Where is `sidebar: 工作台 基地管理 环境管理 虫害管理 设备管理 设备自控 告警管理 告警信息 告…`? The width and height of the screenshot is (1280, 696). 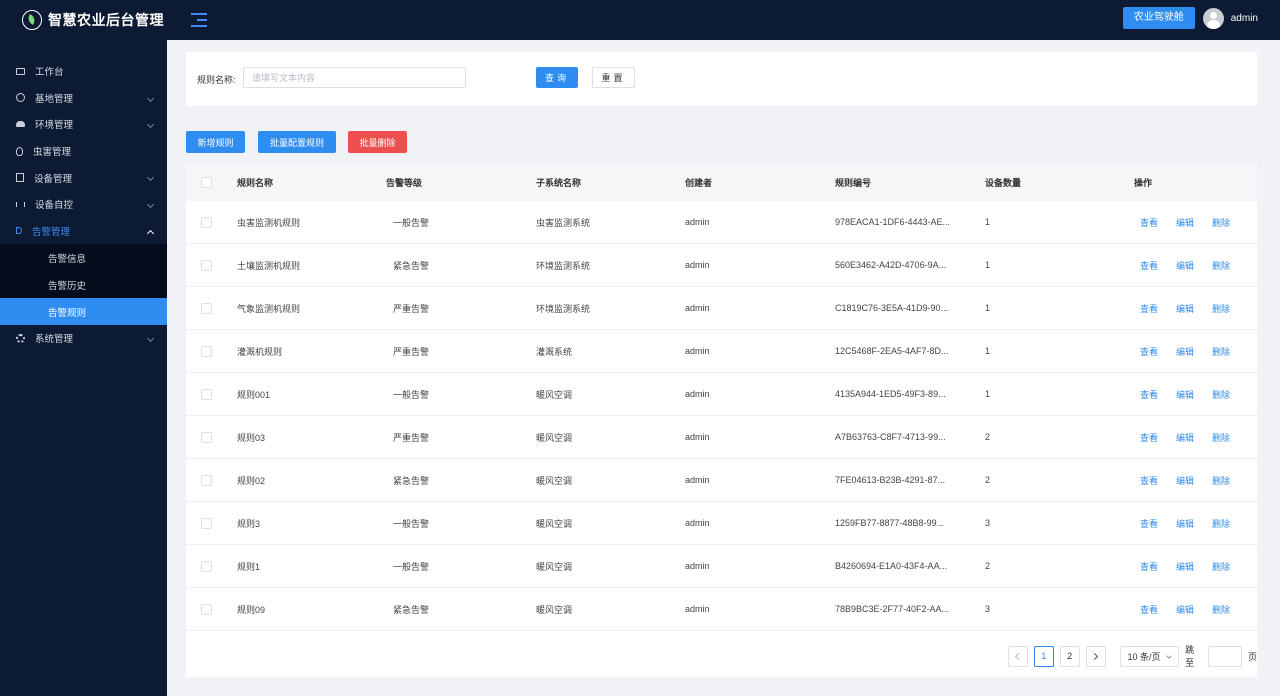 sidebar: 工作台 基地管理 环境管理 虫害管理 设备管理 设备自控 告警管理 告警信息 告… is located at coordinates (83, 368).